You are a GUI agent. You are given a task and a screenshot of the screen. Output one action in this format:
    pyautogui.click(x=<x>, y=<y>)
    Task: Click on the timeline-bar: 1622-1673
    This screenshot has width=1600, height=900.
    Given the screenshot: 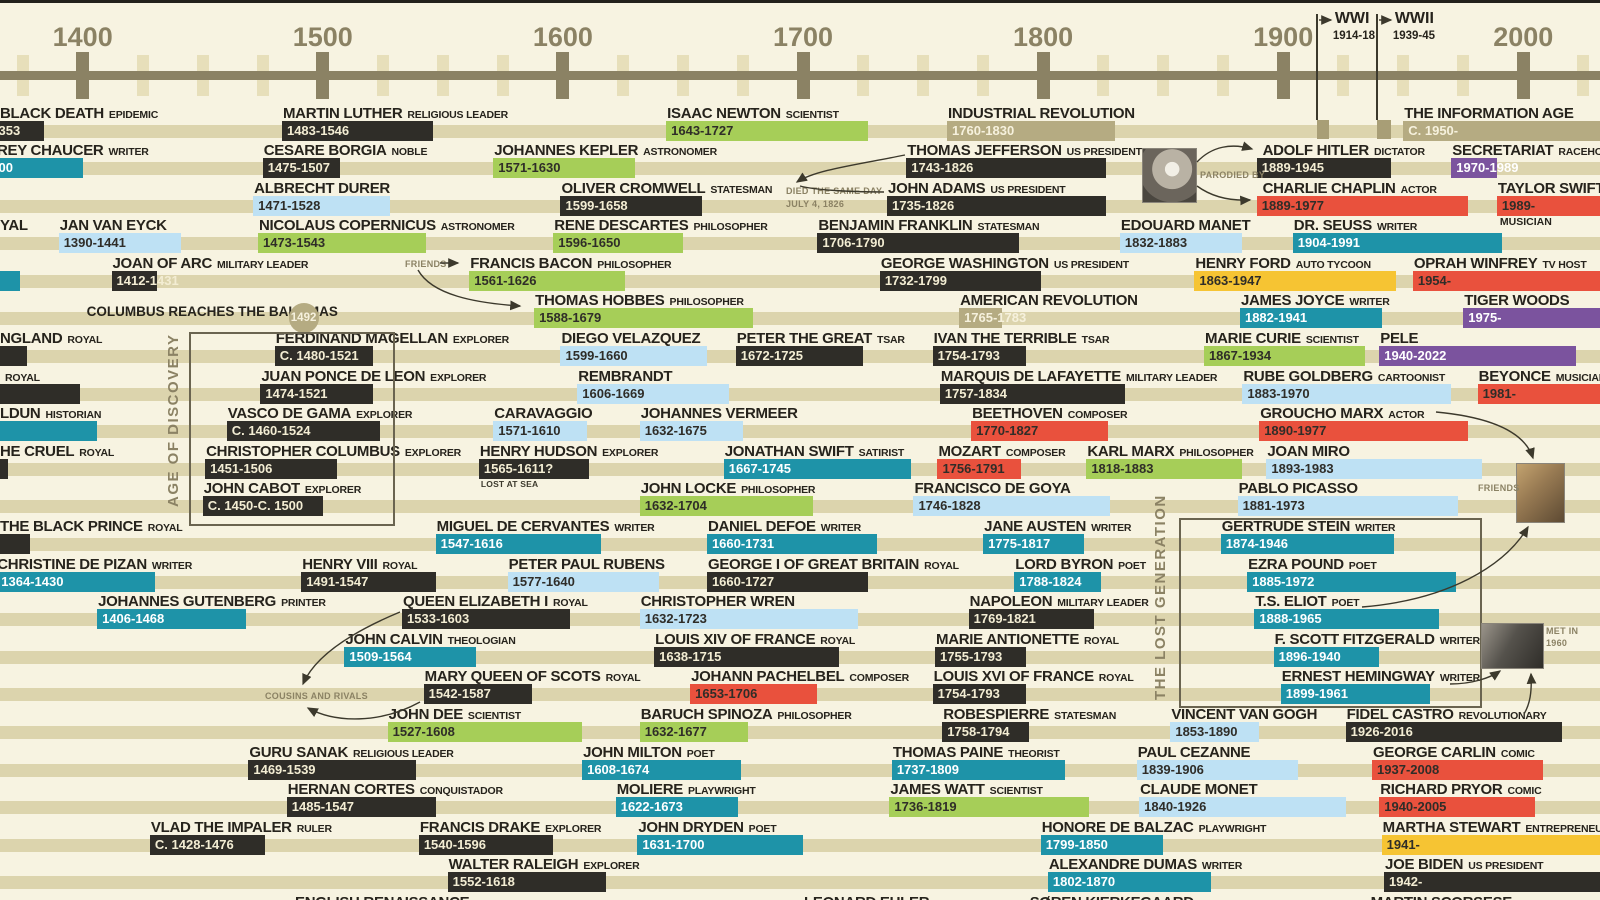 What is the action you would take?
    pyautogui.click(x=677, y=807)
    